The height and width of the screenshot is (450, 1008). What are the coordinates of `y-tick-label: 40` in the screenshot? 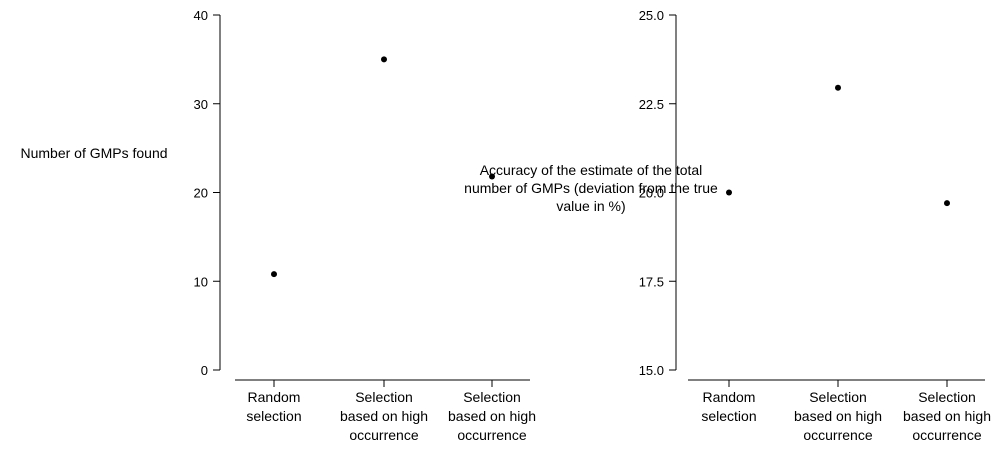 It's located at (201, 15).